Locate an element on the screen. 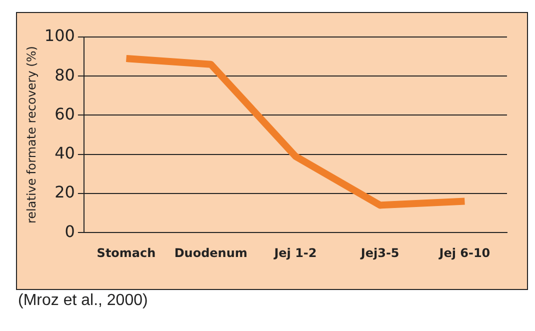 This screenshot has height=331, width=535. y-axis-title: relative formate recovery (%) is located at coordinates (31, 135).